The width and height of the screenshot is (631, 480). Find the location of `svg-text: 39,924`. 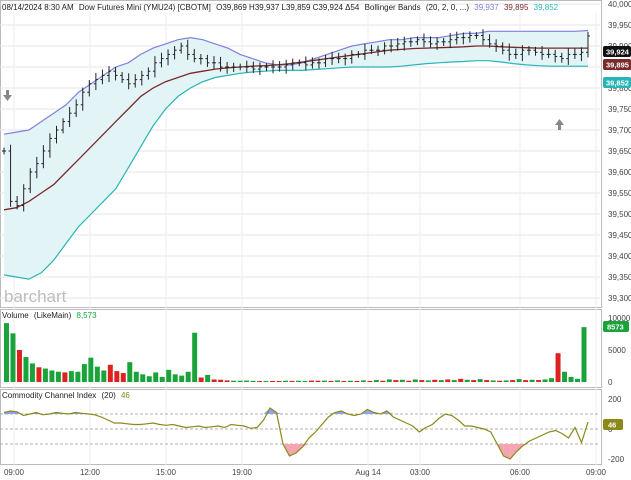

svg-text: 39,924 is located at coordinates (618, 52).